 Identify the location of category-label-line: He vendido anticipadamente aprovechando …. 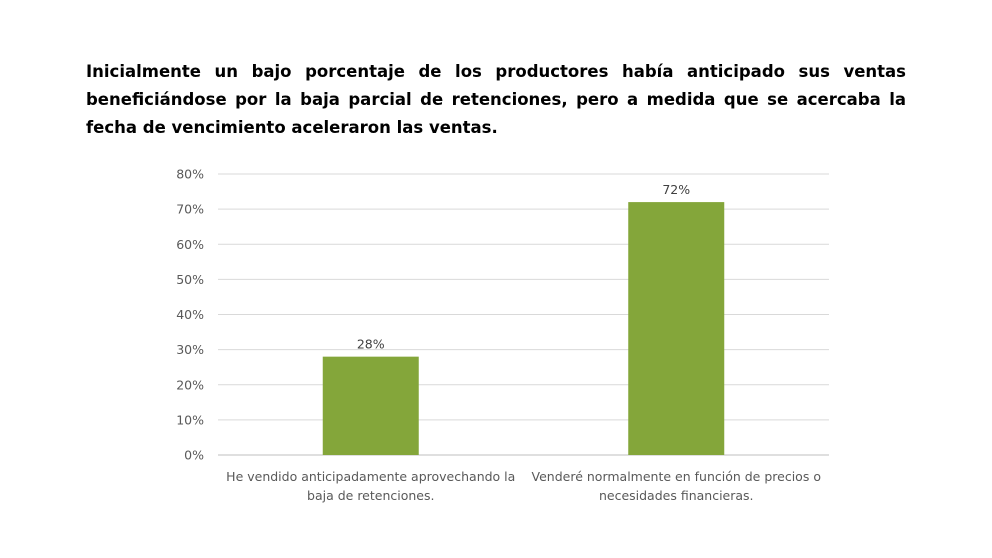
(370, 476).